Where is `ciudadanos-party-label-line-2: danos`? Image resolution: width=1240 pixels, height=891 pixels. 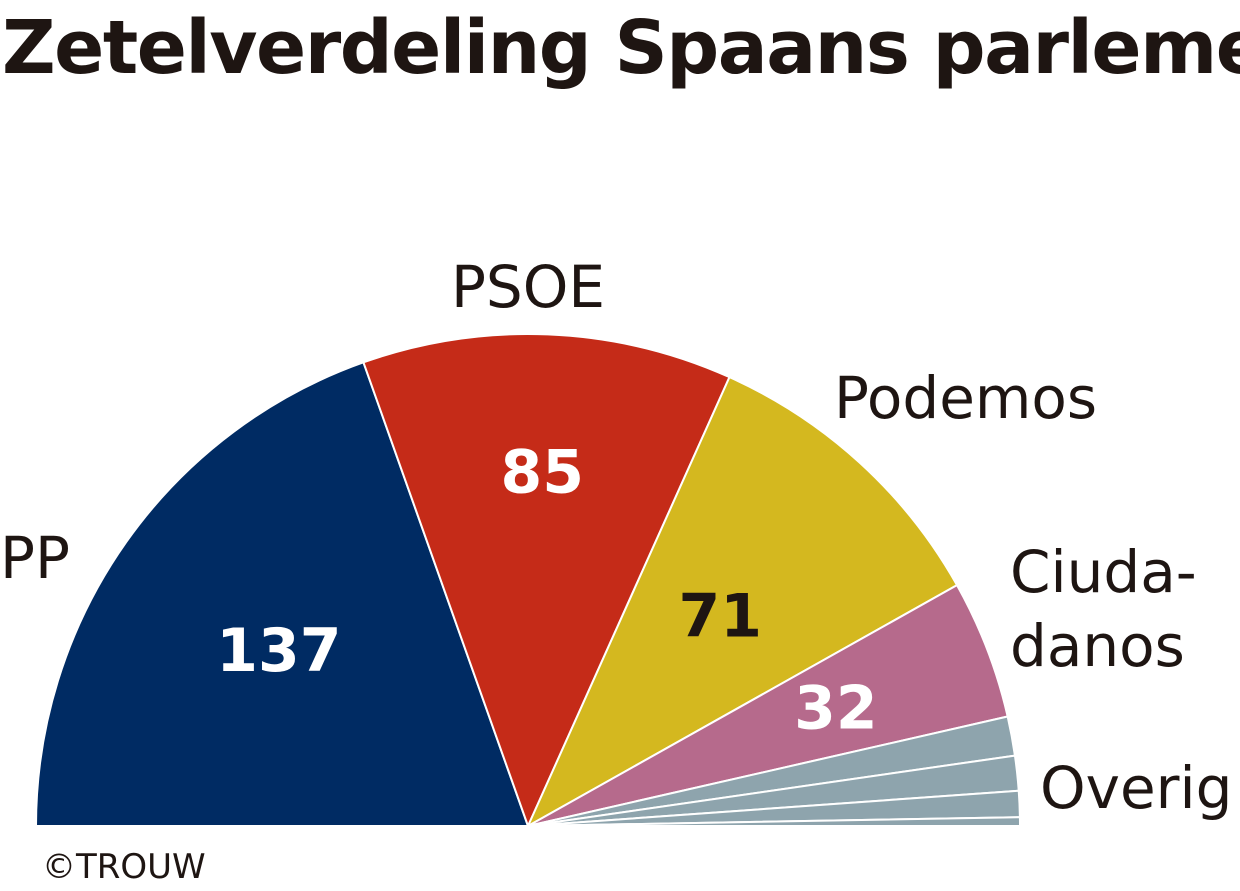
ciudadanos-party-label-line-2: danos is located at coordinates (1097, 646).